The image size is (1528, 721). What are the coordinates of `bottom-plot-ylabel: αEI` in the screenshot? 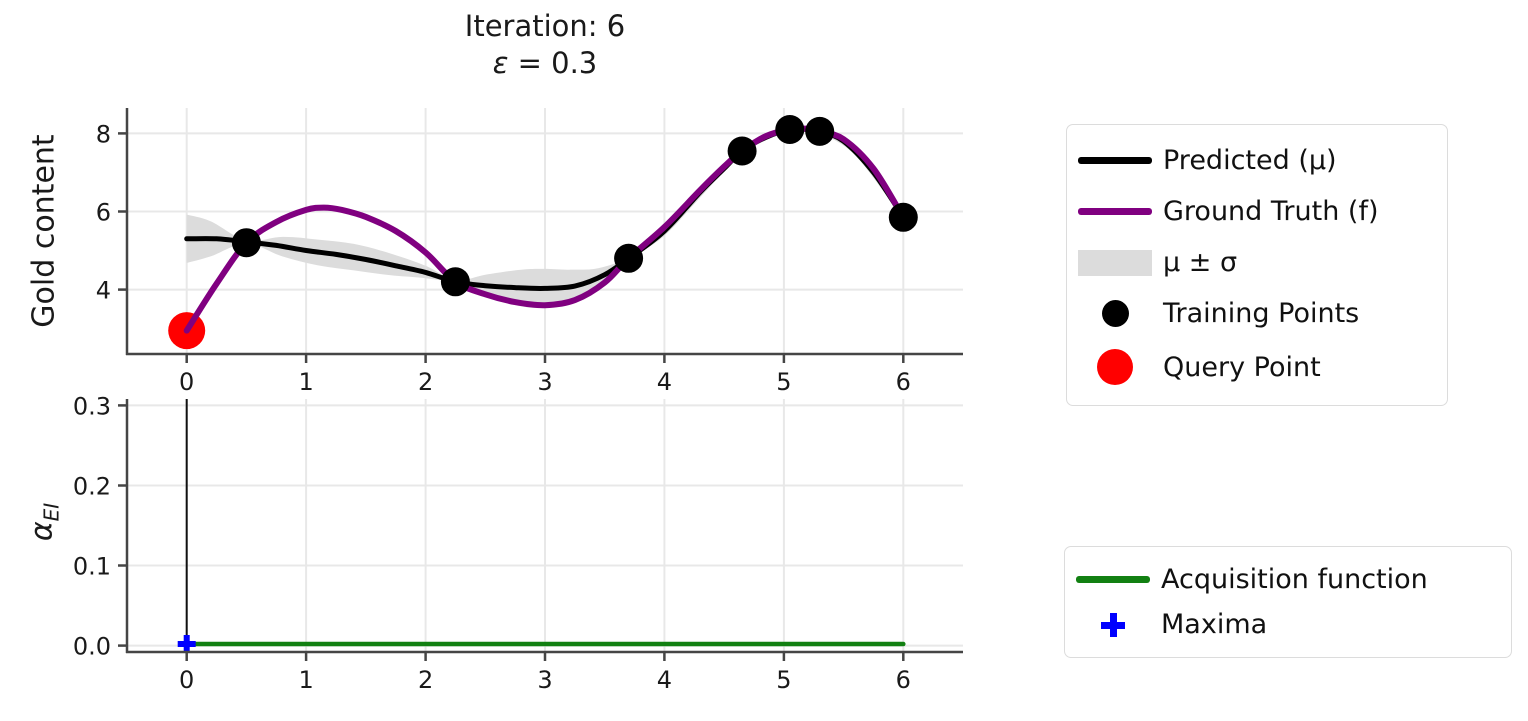 It's located at (44, 522).